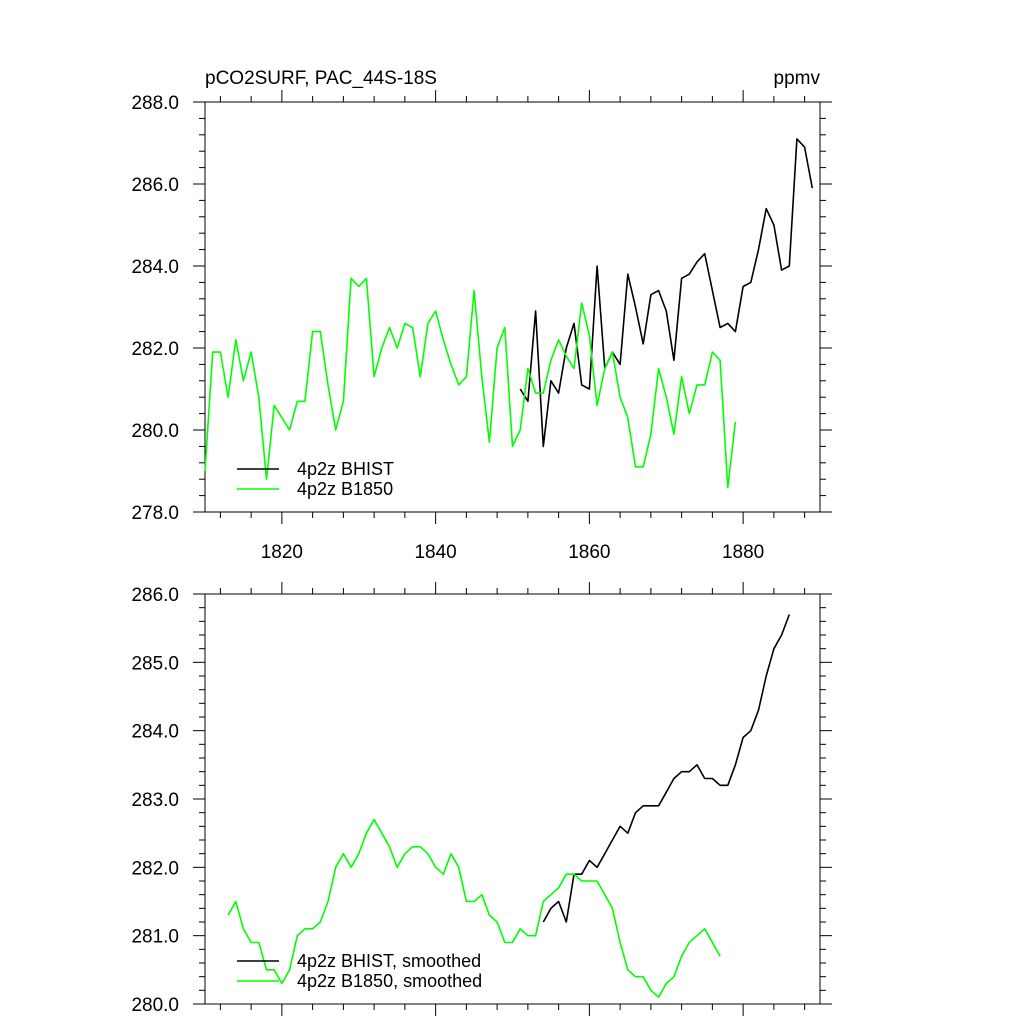 The width and height of the screenshot is (1024, 1029). What do you see at coordinates (155, 800) in the screenshot?
I see `y-tick-label: 283.0` at bounding box center [155, 800].